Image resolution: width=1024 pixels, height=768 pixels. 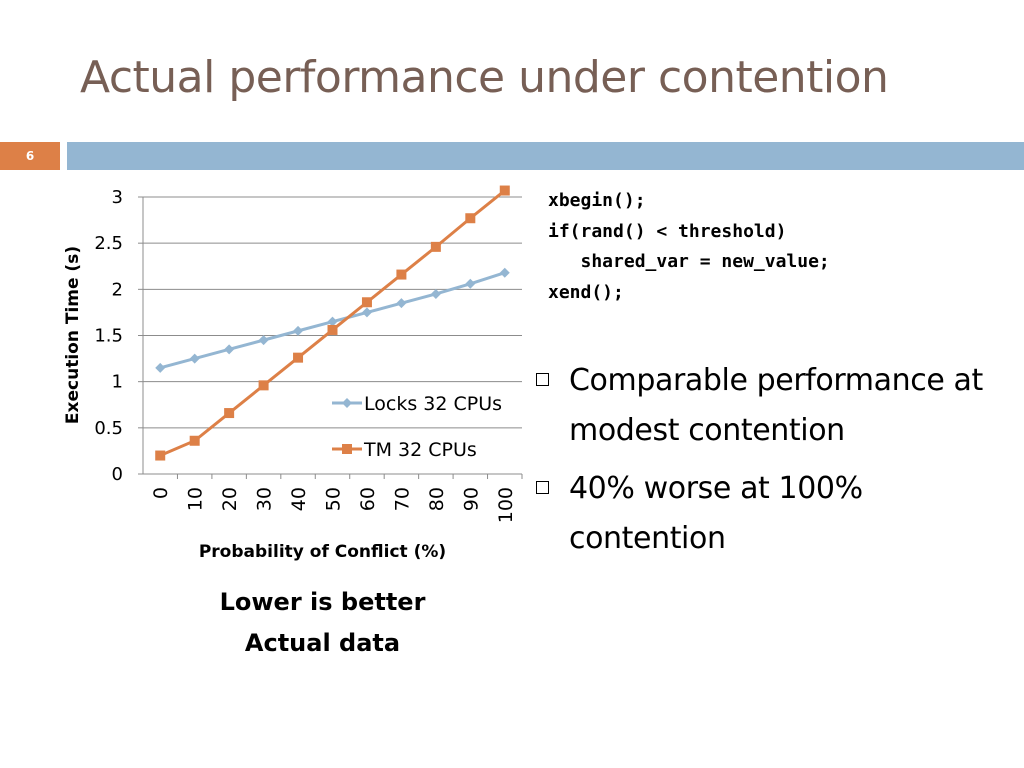 I want to click on x-tick-label: 30, so click(x=265, y=499).